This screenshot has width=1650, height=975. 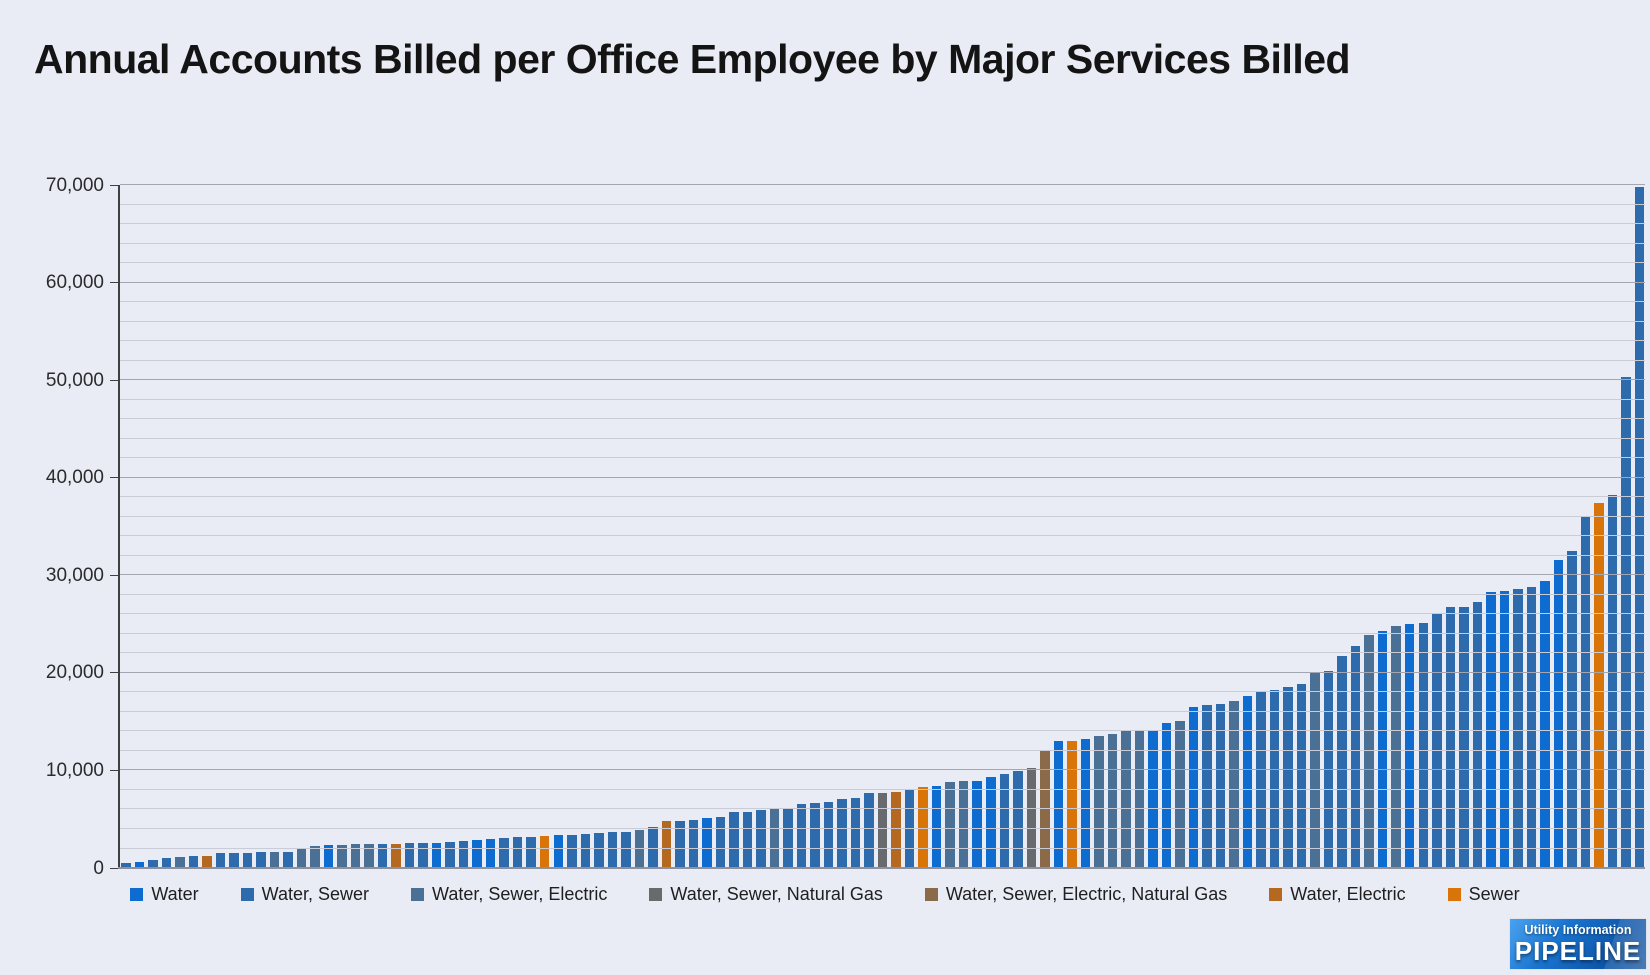 What do you see at coordinates (776, 894) in the screenshot?
I see `legend-label: Water, Sewer, Natural Gas` at bounding box center [776, 894].